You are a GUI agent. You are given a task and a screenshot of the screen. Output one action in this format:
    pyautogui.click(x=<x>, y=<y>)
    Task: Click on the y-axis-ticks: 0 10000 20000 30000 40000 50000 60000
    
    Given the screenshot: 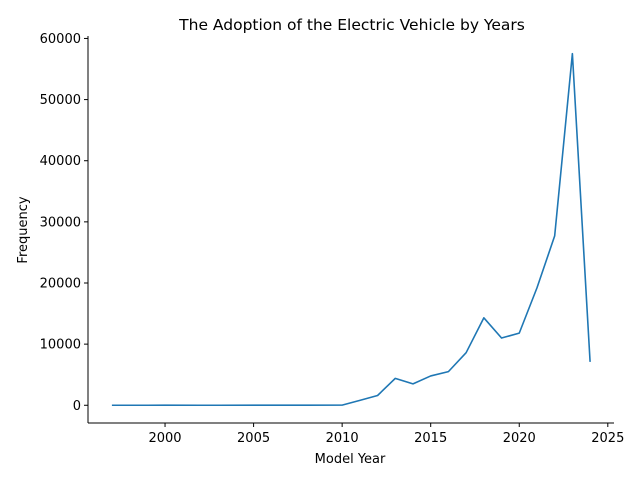 What is the action you would take?
    pyautogui.click(x=64, y=223)
    